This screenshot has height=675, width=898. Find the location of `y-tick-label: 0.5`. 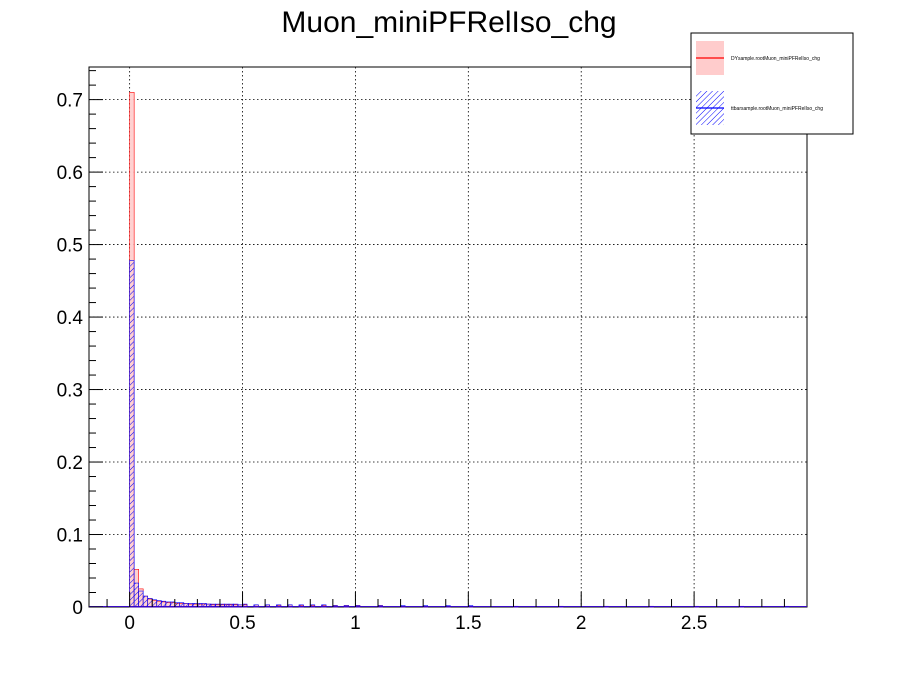

y-tick-label: 0.5 is located at coordinates (70, 246).